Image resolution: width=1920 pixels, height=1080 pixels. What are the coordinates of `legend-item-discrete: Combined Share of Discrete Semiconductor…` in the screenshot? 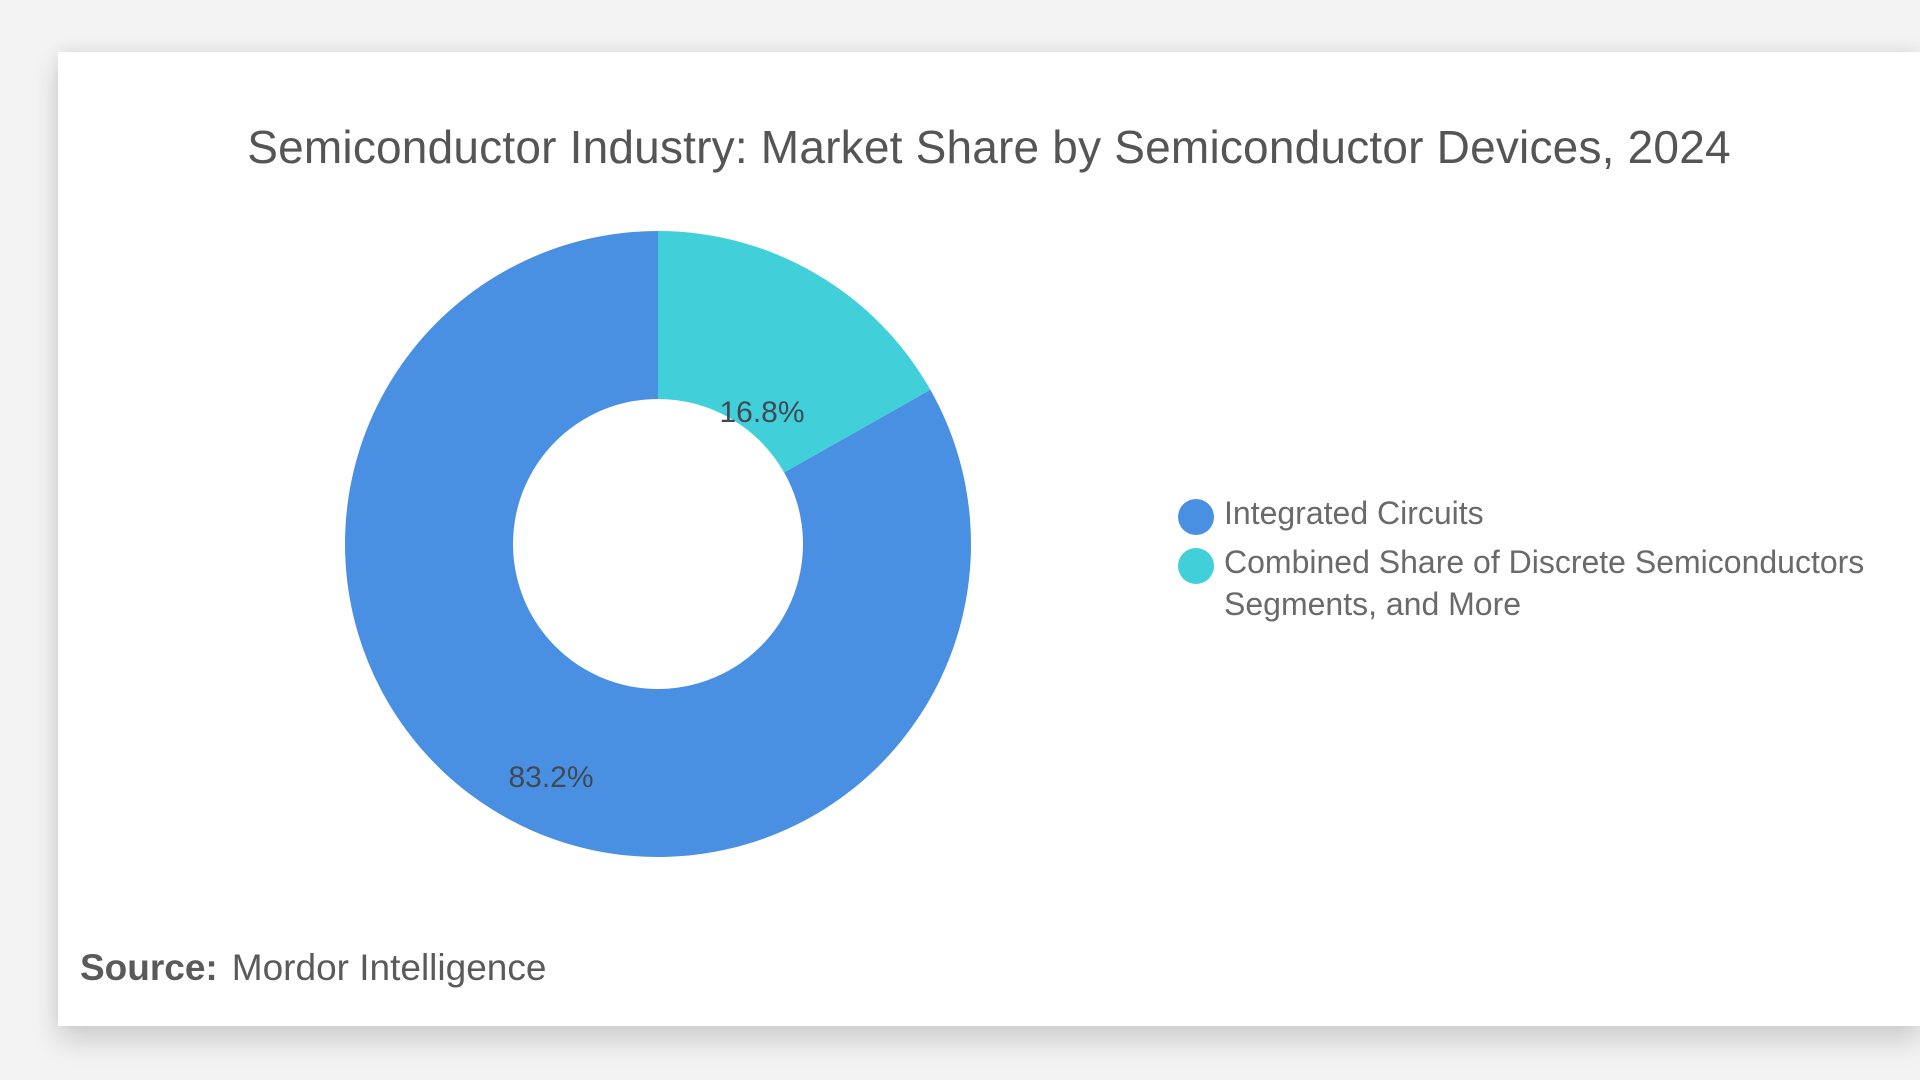 It's located at (1538, 583).